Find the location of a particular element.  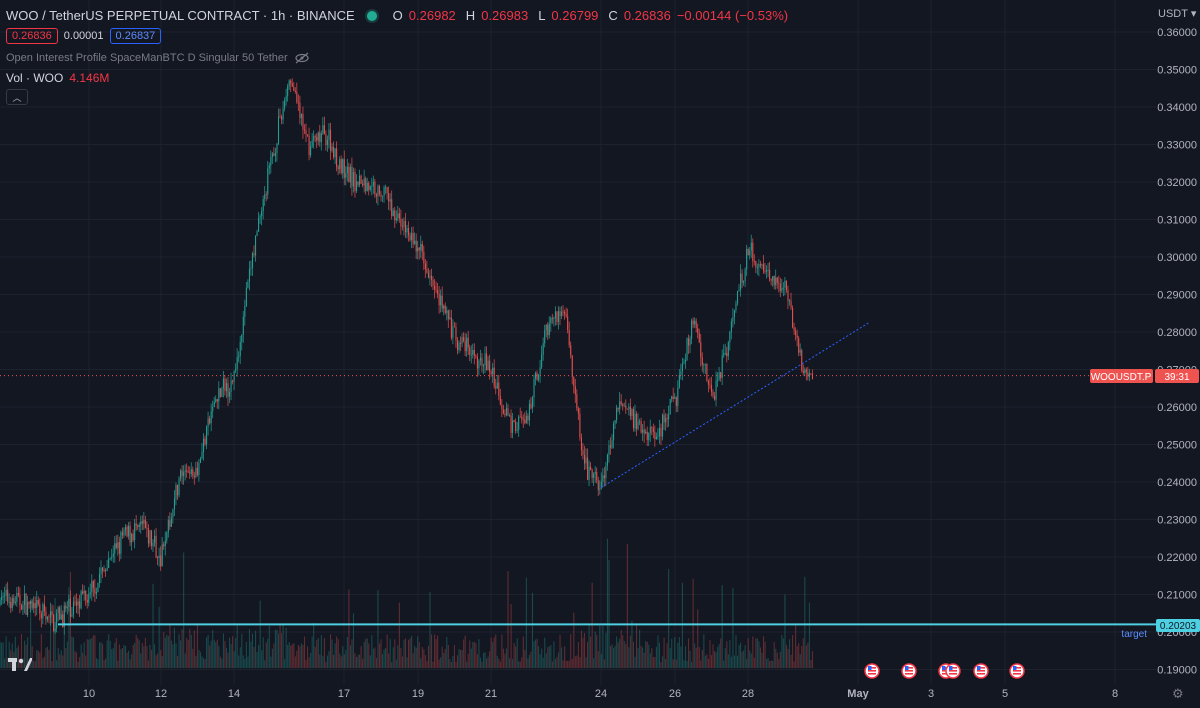

gear-icon: ⚙ is located at coordinates (1178, 693).